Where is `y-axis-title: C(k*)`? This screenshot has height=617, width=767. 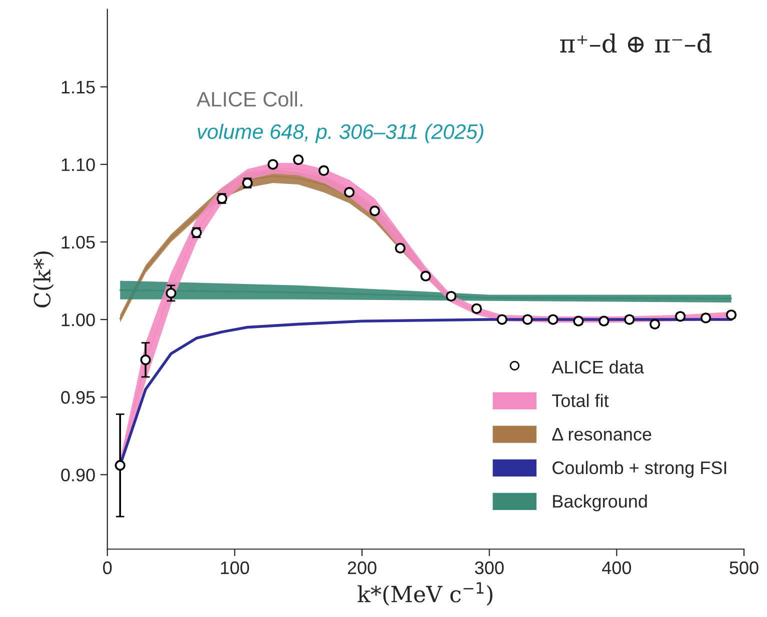
y-axis-title: C(k*) is located at coordinates (43, 279).